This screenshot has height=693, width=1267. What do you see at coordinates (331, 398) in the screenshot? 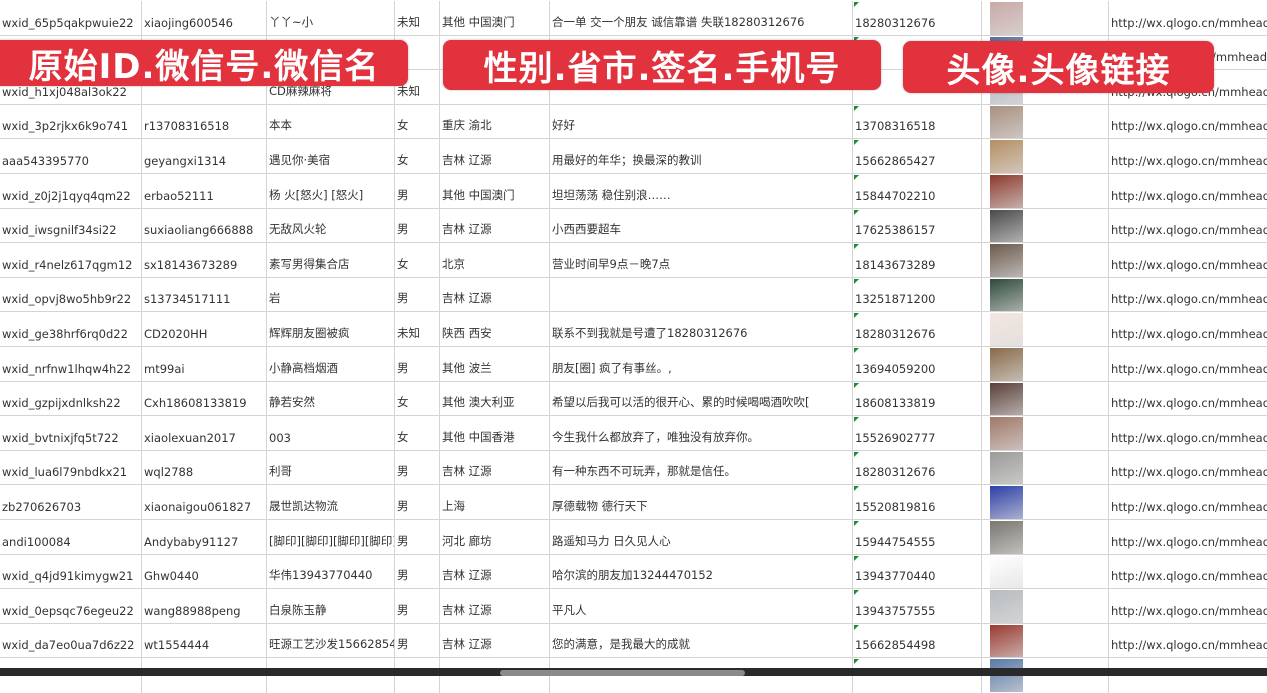
I see `nickname-cell: 静若安然` at bounding box center [331, 398].